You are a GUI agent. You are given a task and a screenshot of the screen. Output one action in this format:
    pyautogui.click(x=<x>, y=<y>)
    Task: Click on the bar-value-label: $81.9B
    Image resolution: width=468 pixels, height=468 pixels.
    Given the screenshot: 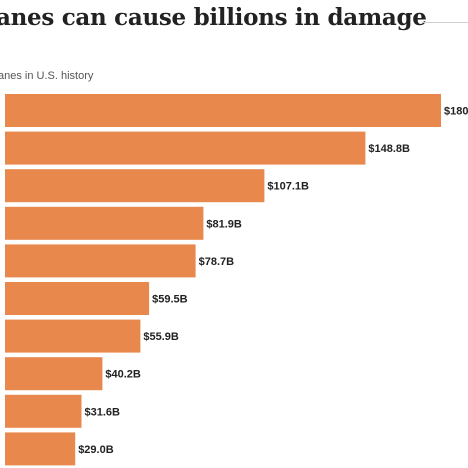 What is the action you would take?
    pyautogui.click(x=224, y=224)
    